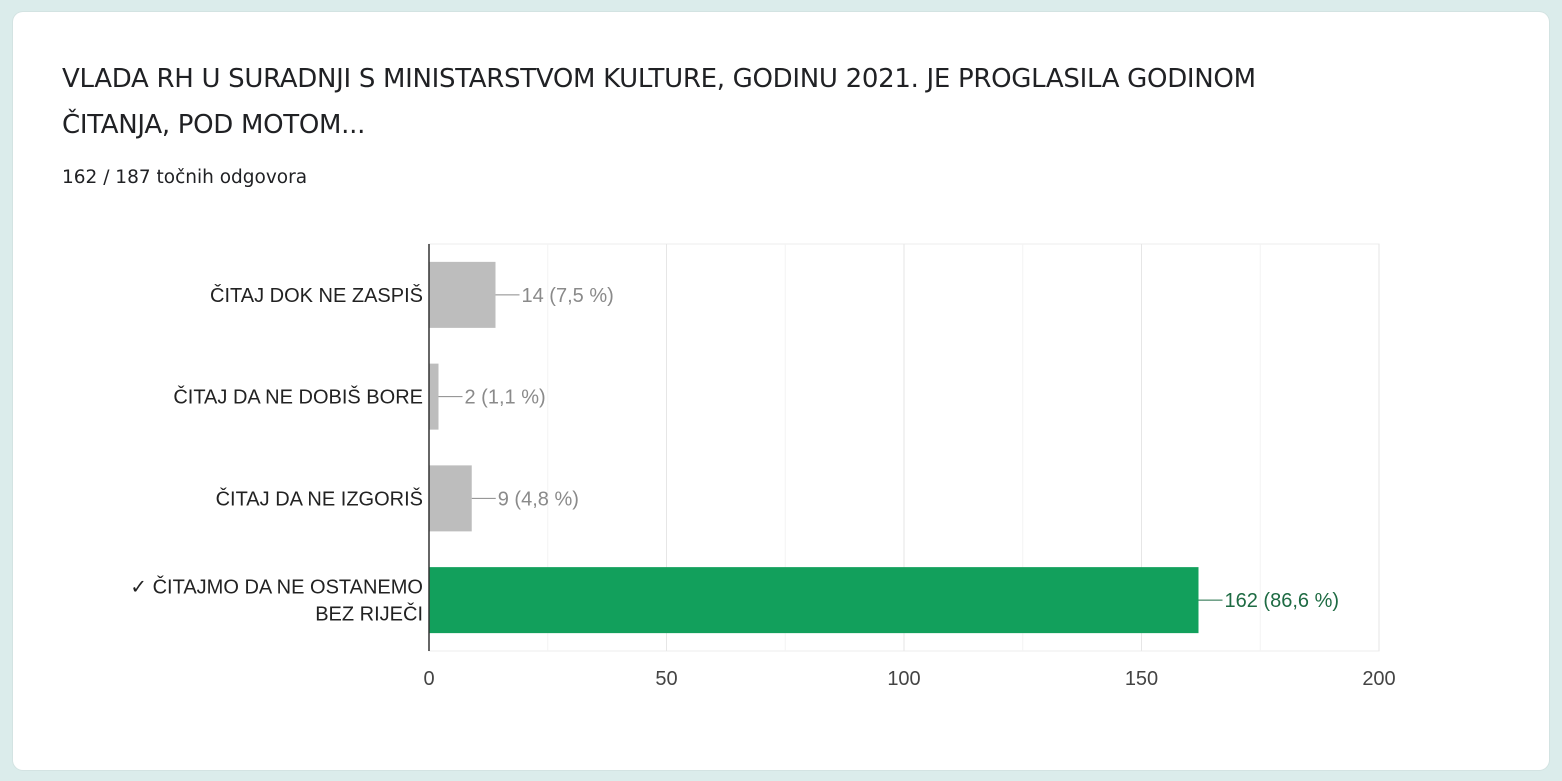  What do you see at coordinates (1141, 679) in the screenshot?
I see `x-tick-label: 150` at bounding box center [1141, 679].